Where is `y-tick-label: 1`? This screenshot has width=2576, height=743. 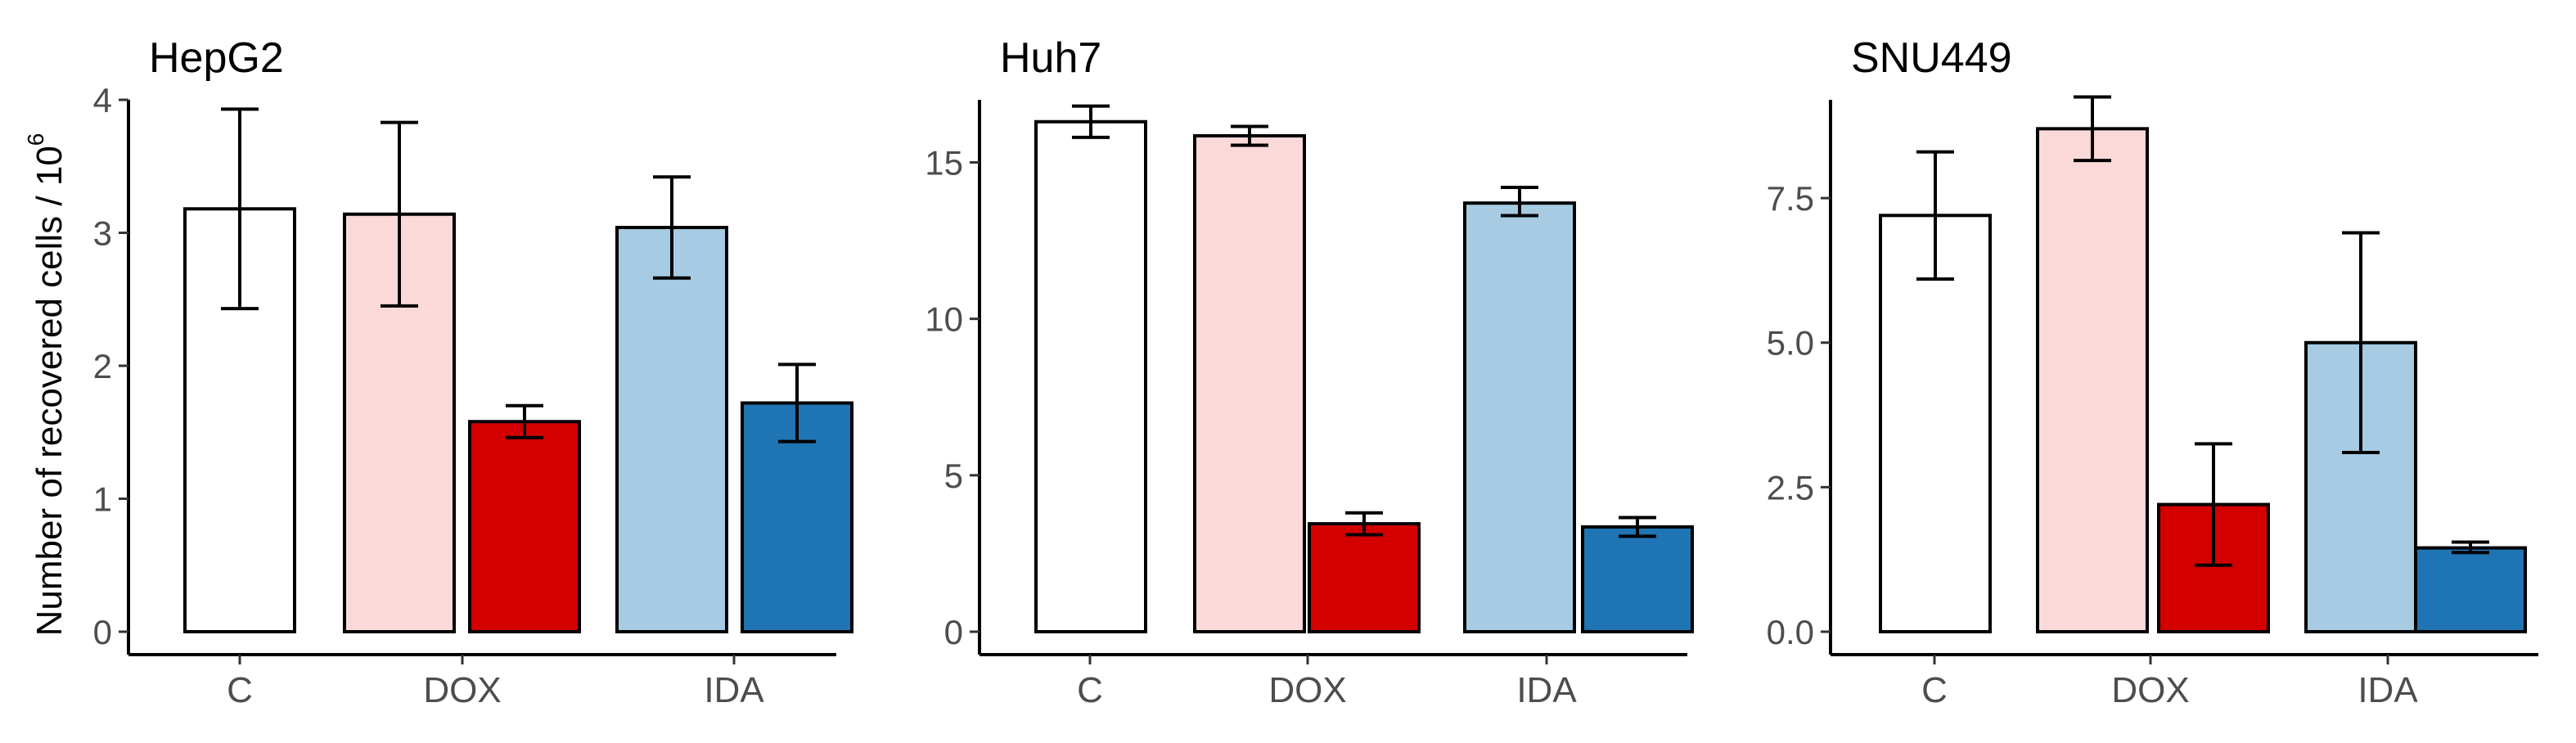
y-tick-label: 1 is located at coordinates (102, 500).